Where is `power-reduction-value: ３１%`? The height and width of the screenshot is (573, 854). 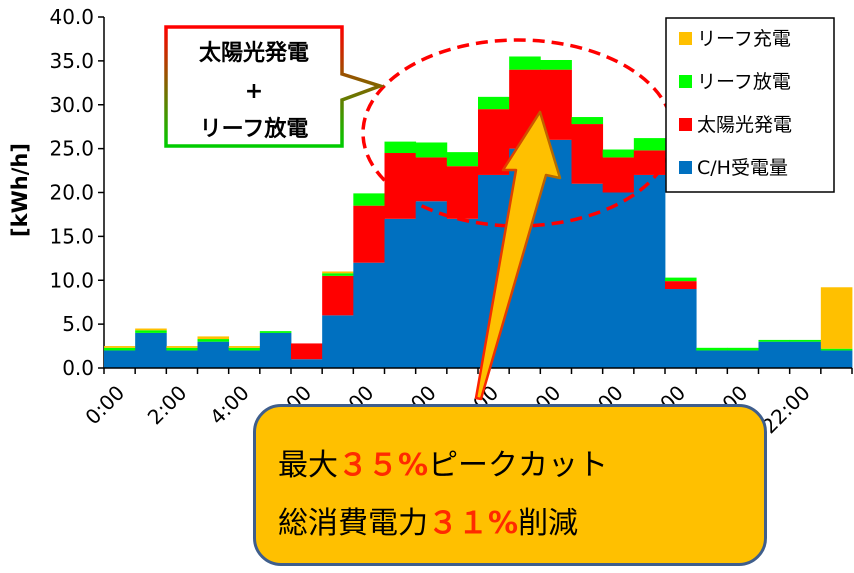 power-reduction-value: ３１% is located at coordinates (473, 523).